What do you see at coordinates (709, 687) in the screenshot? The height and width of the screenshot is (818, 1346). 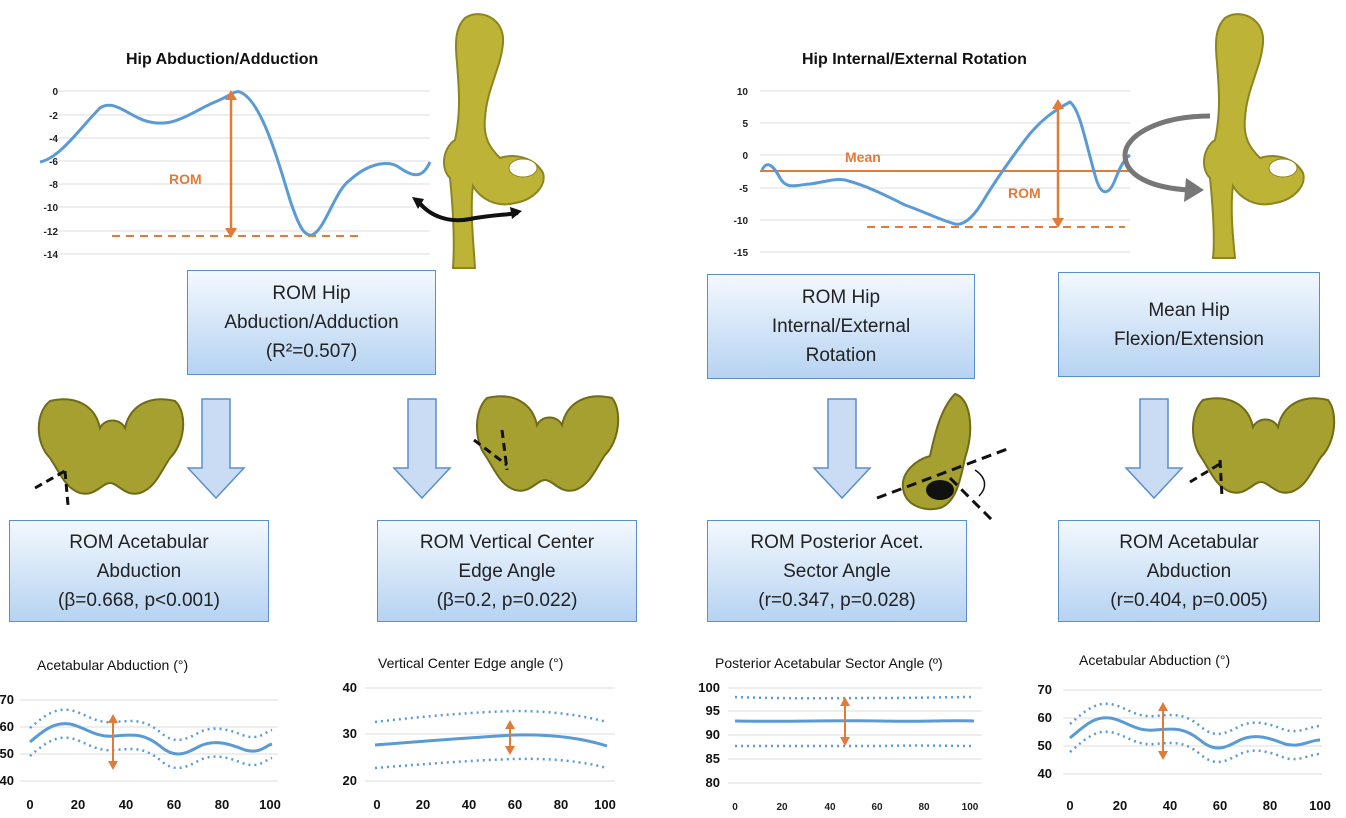 I see `y-tick: 100` at bounding box center [709, 687].